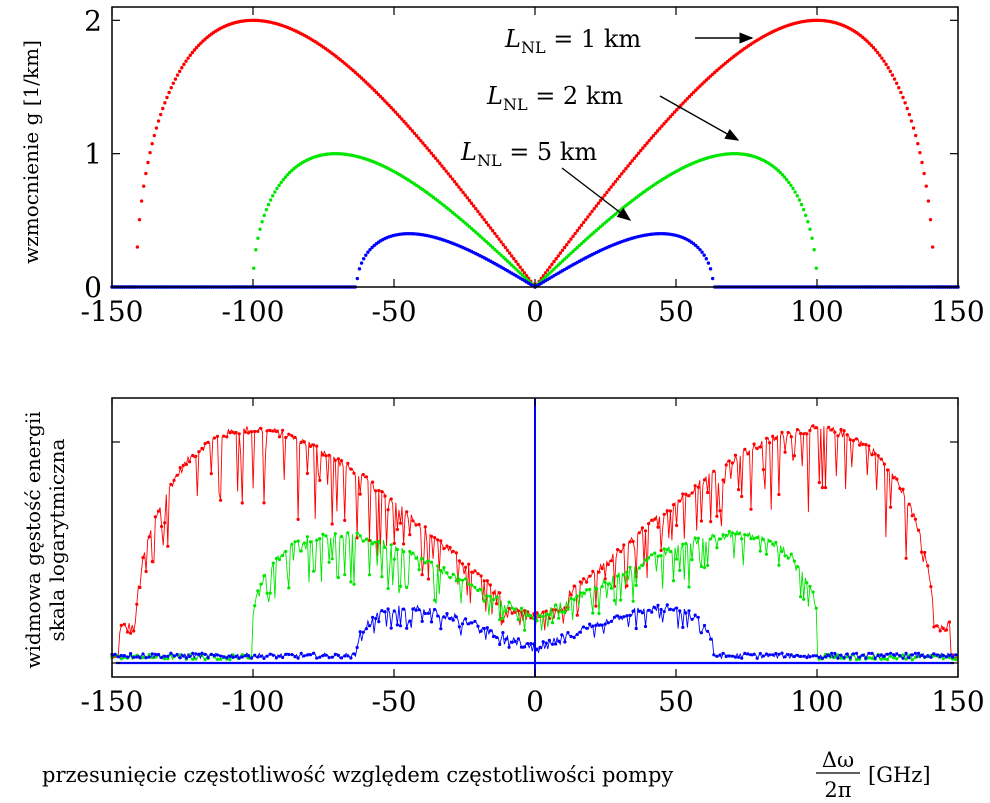 This screenshot has height=803, width=990. What do you see at coordinates (838, 760) in the screenshot?
I see `x-axis-label-fraction-numerator: Δω` at bounding box center [838, 760].